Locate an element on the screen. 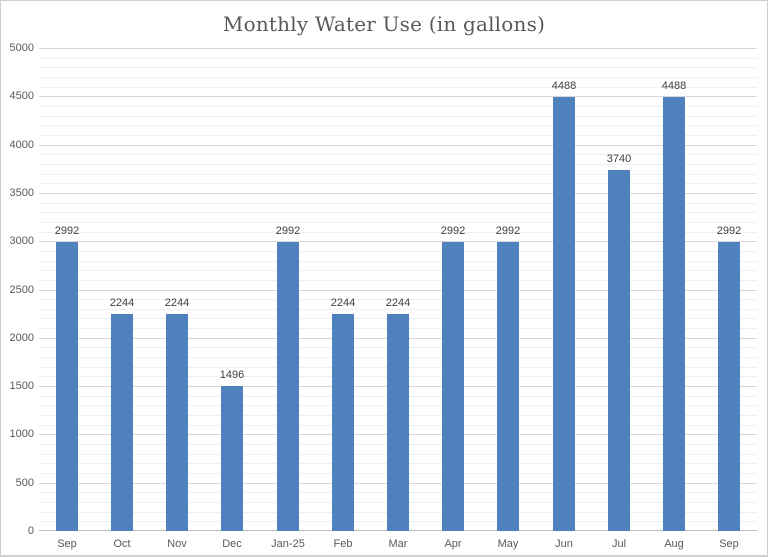 The width and height of the screenshot is (768, 557). y-tick-label: 2000 is located at coordinates (21, 338).